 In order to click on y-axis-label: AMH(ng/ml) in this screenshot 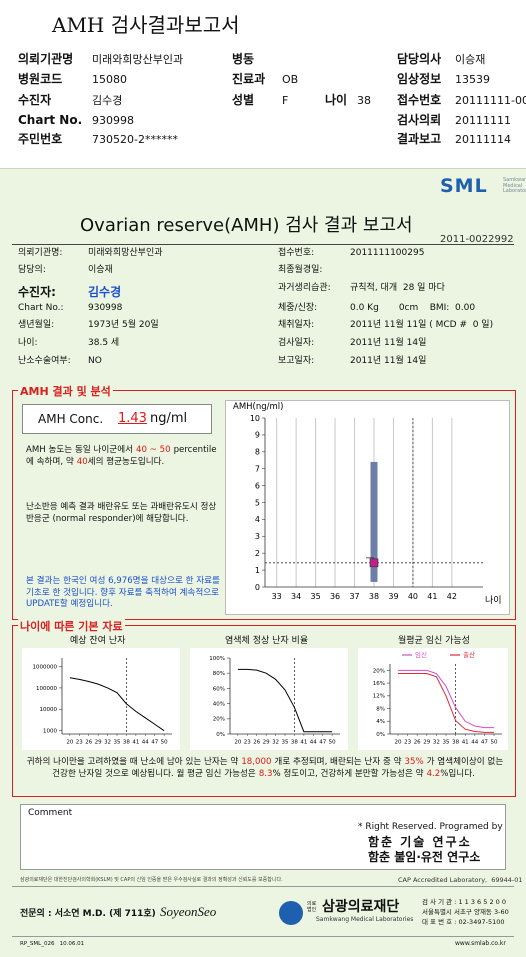, I will do `click(258, 407)`.